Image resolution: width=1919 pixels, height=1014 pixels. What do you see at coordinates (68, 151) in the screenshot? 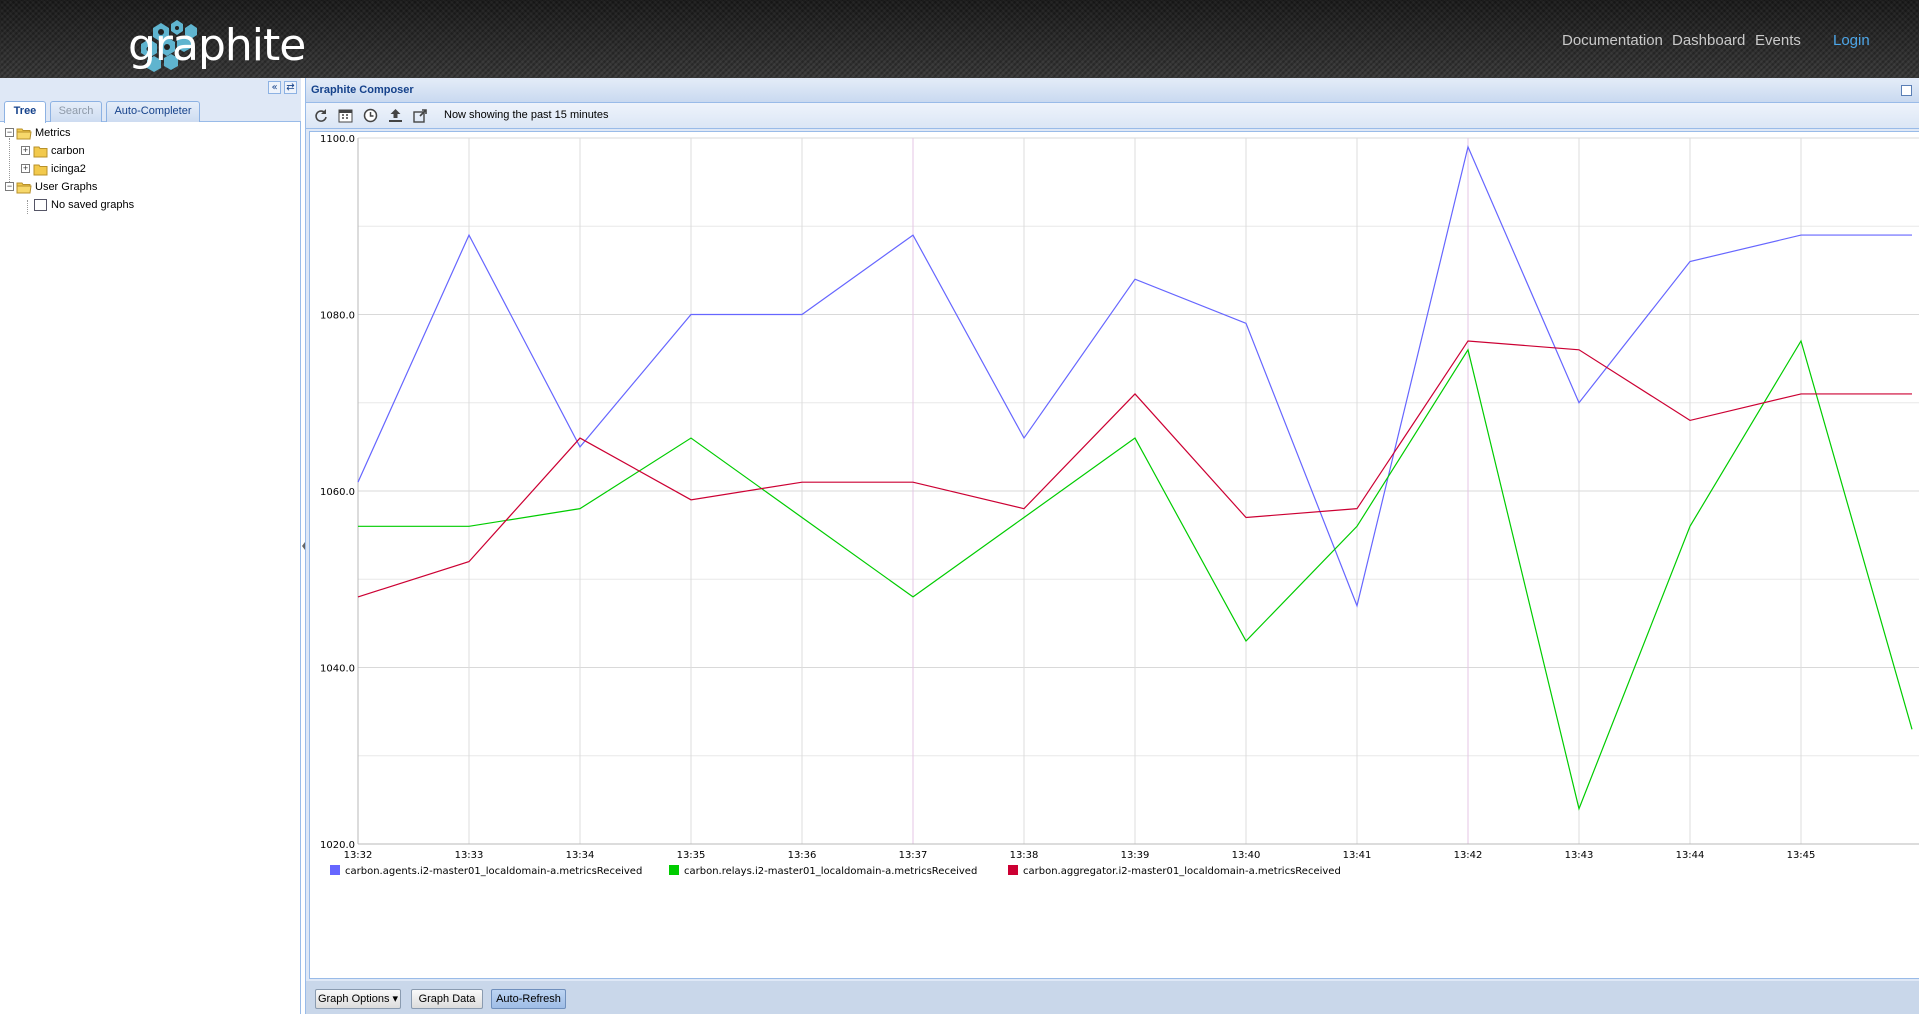
I see `tree-label: carbon` at bounding box center [68, 151].